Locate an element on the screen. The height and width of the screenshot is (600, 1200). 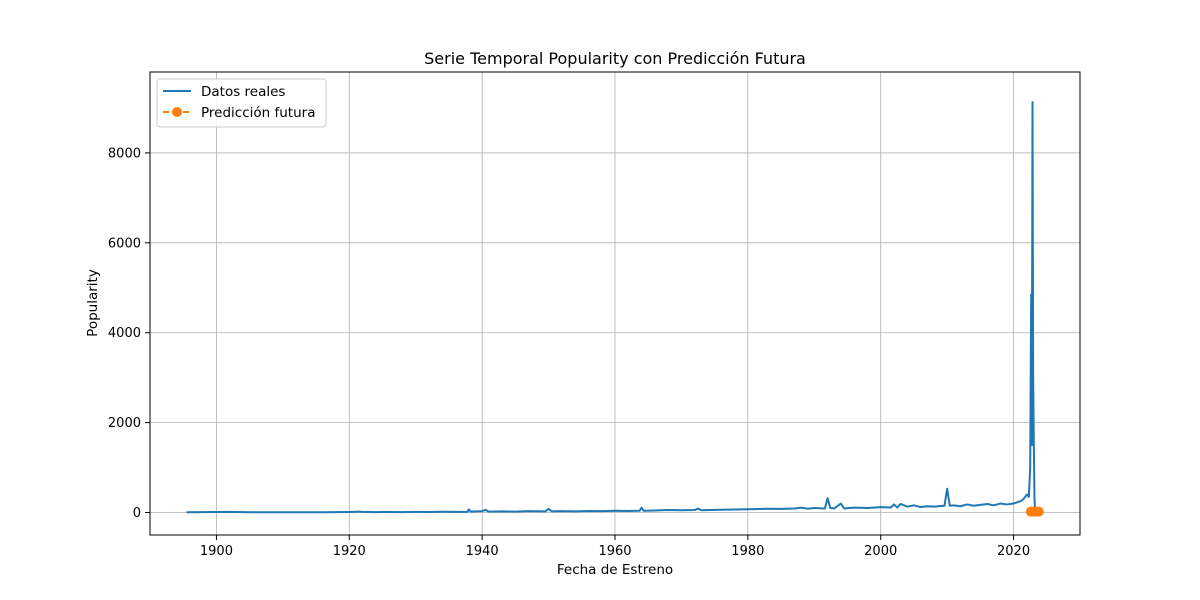
y-tick-label: 0 is located at coordinates (137, 513).